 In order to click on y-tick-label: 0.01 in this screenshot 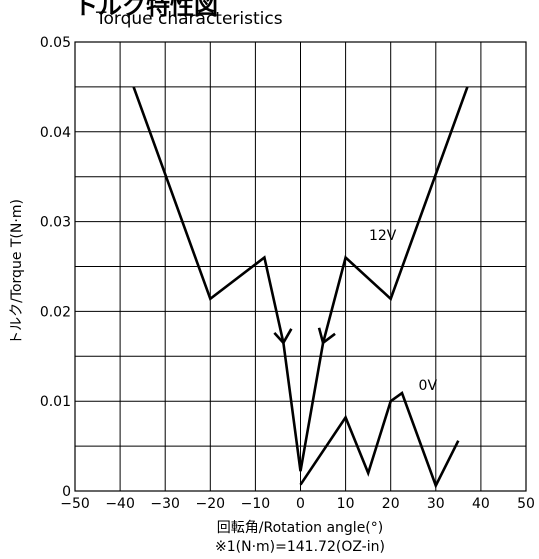, I will do `click(55, 402)`.